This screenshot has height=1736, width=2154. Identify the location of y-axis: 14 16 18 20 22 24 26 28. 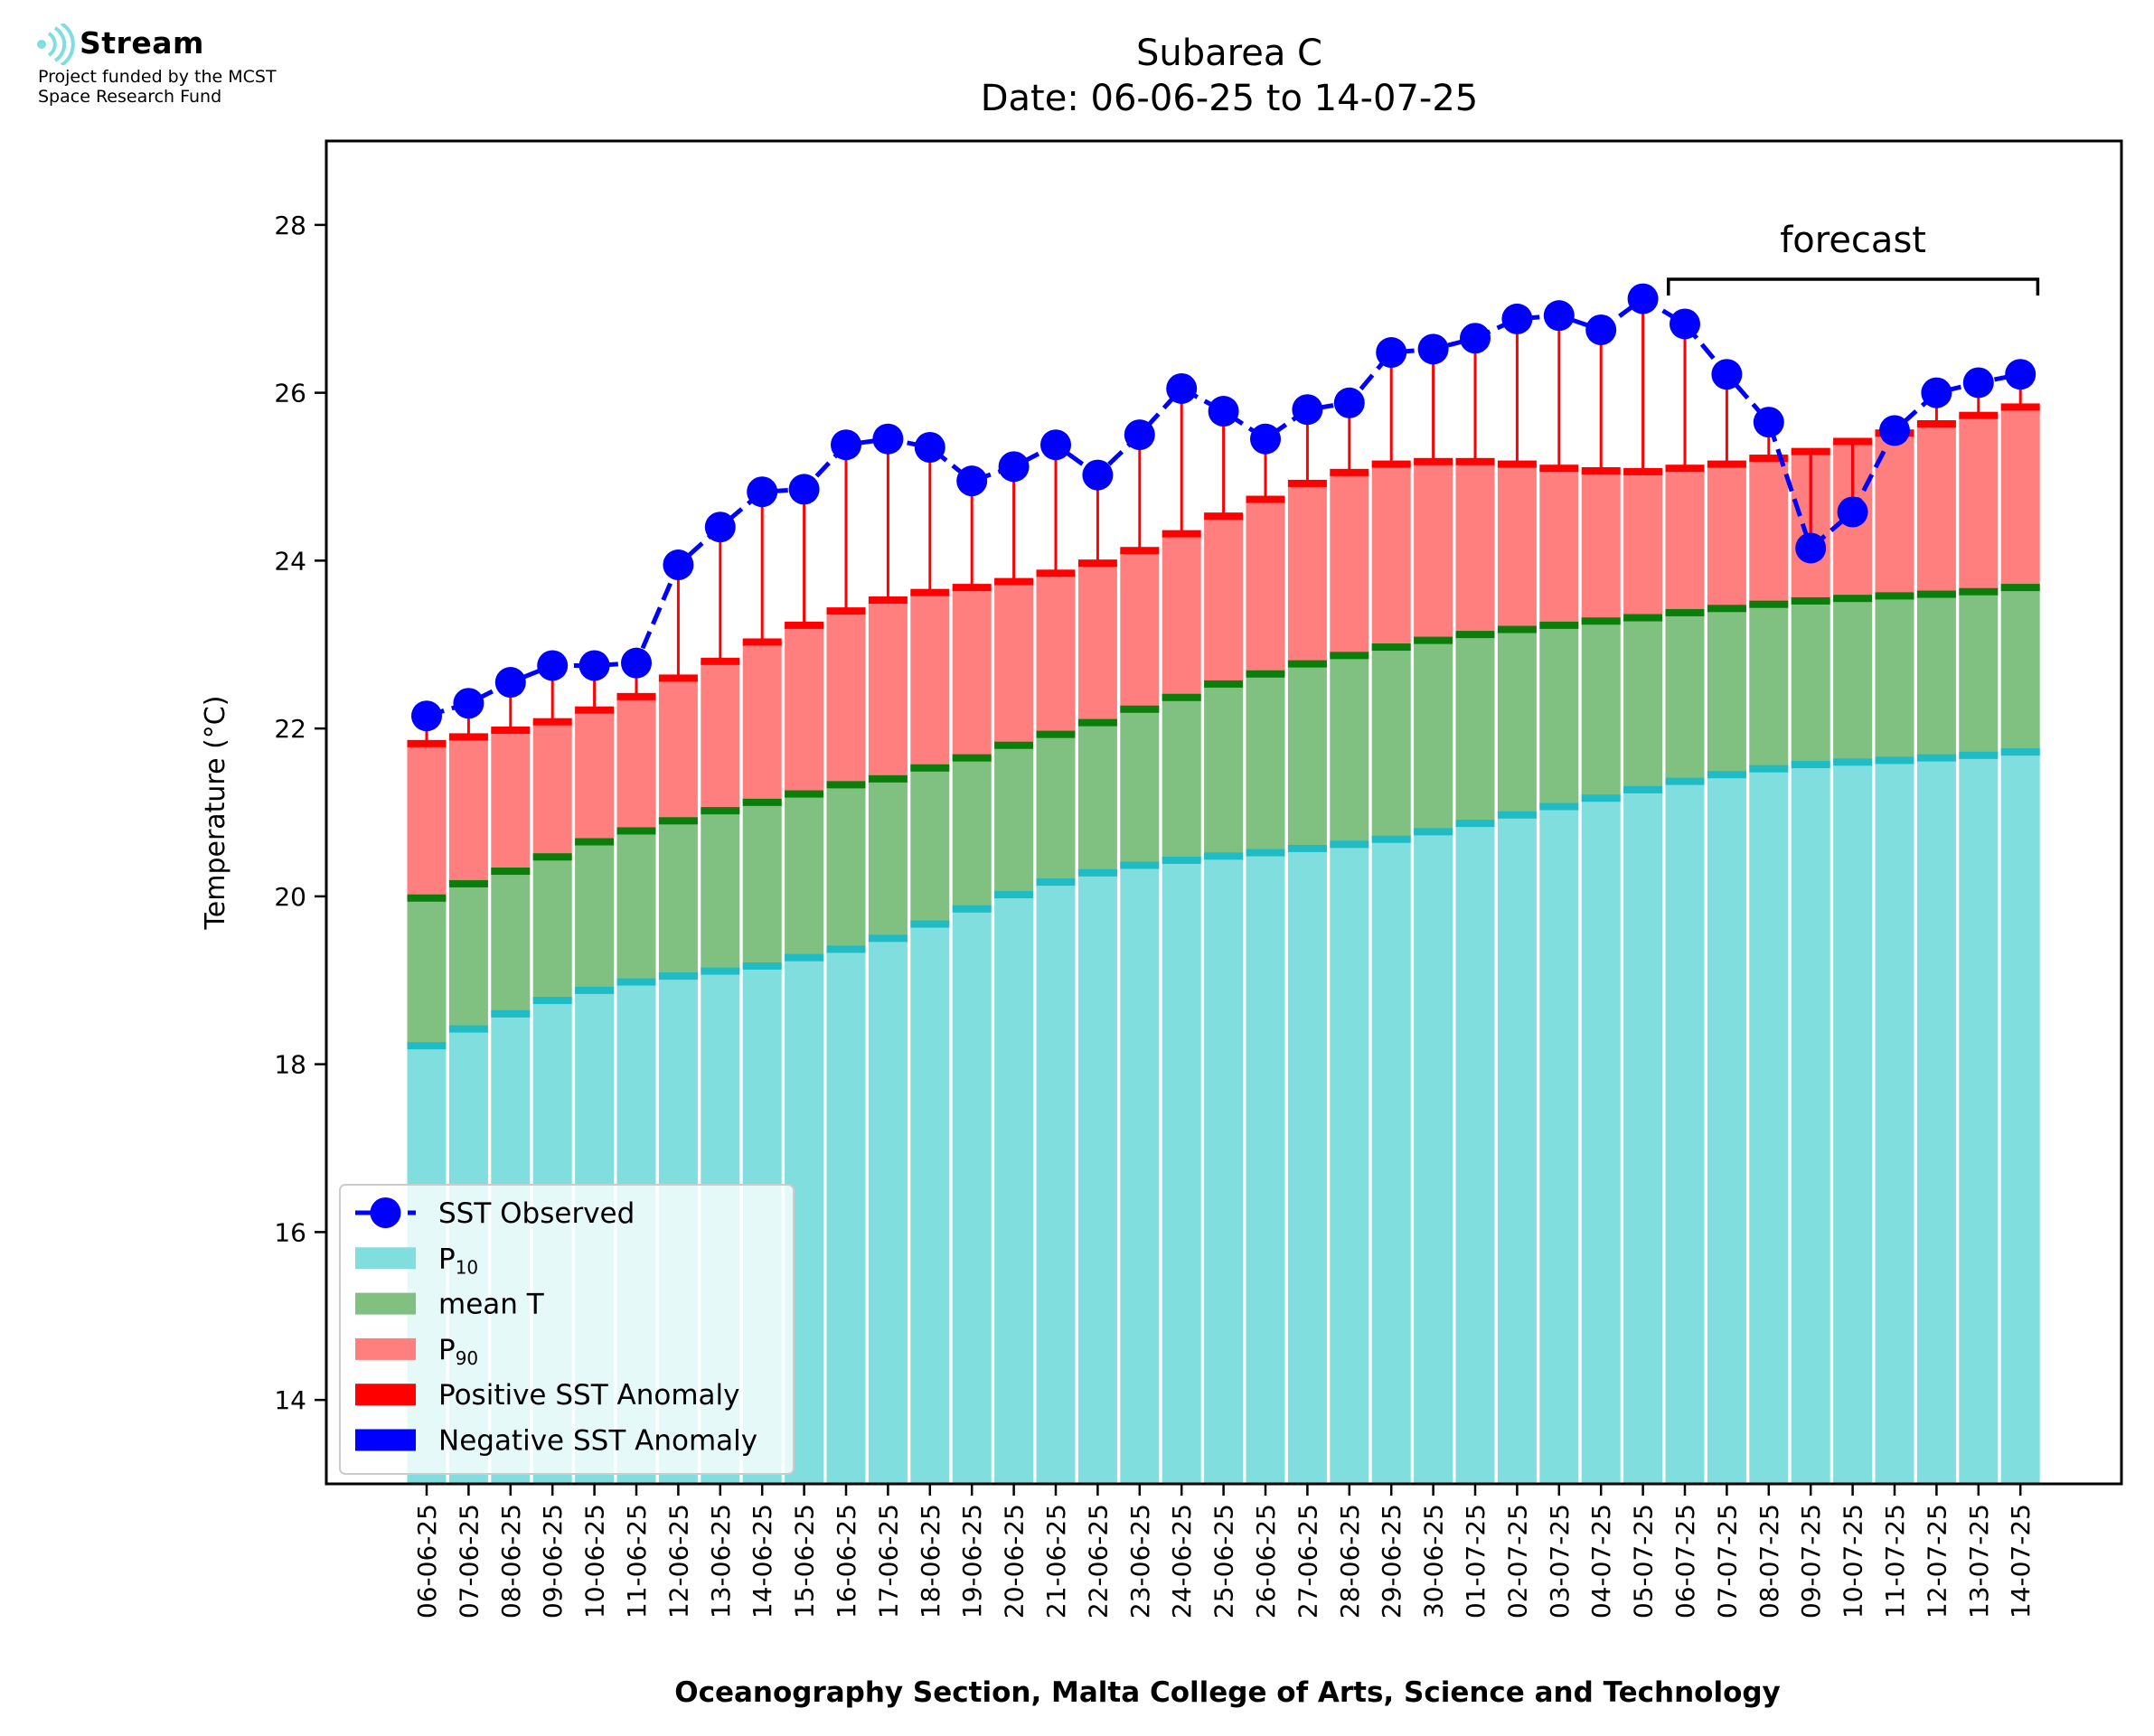
(300, 813).